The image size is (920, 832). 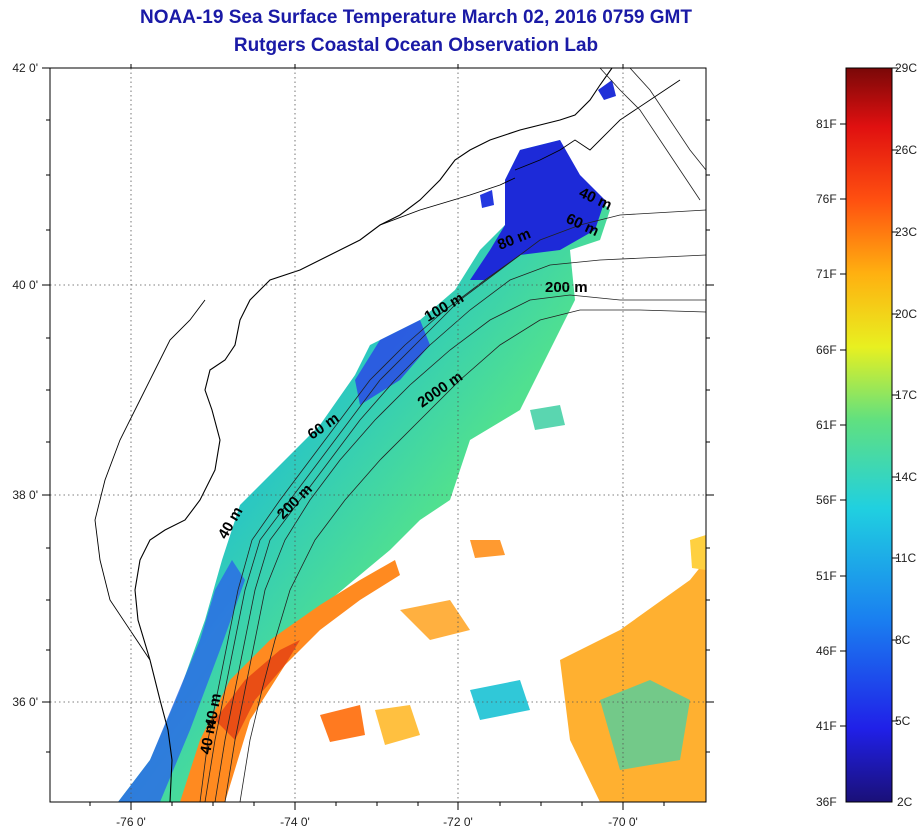 I want to click on colorbar-c-label: 14C, so click(x=906, y=477).